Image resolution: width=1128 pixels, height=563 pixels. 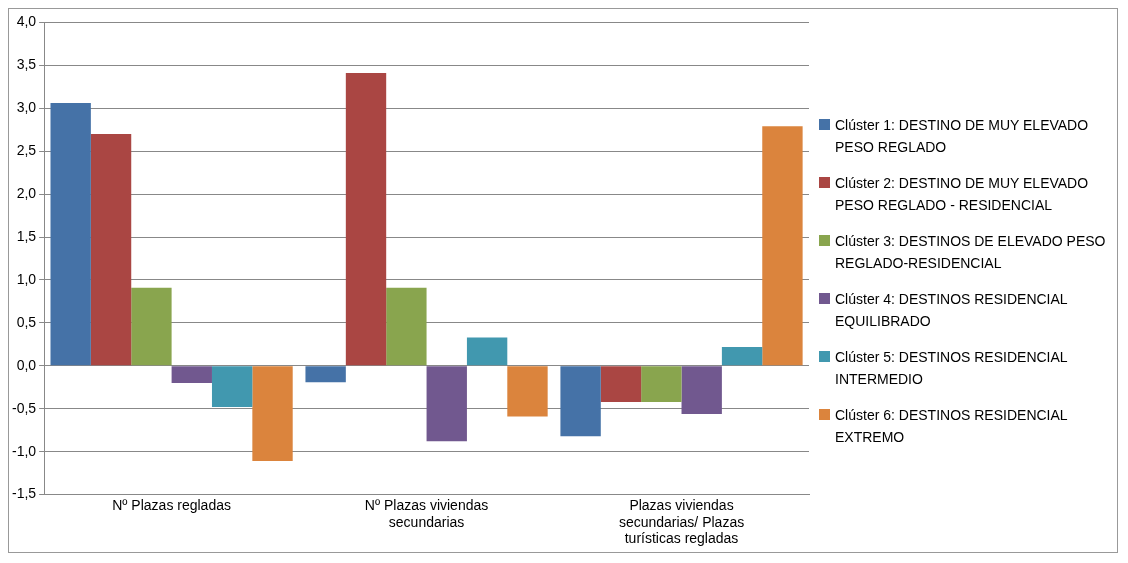 What do you see at coordinates (952, 310) in the screenshot?
I see `legend-label: Clúster 4: DESTINOS RESIDENCIAL EQUILIBRADO` at bounding box center [952, 310].